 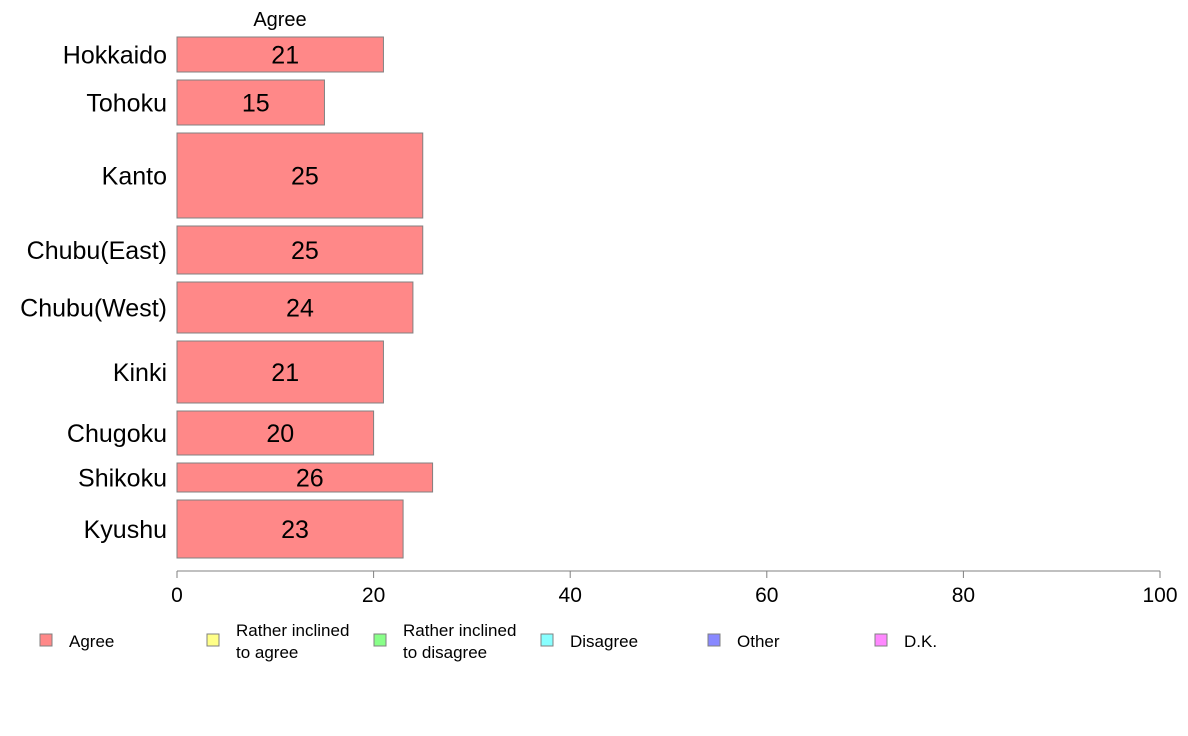 I want to click on x-tick-label: 100, so click(x=1159, y=595).